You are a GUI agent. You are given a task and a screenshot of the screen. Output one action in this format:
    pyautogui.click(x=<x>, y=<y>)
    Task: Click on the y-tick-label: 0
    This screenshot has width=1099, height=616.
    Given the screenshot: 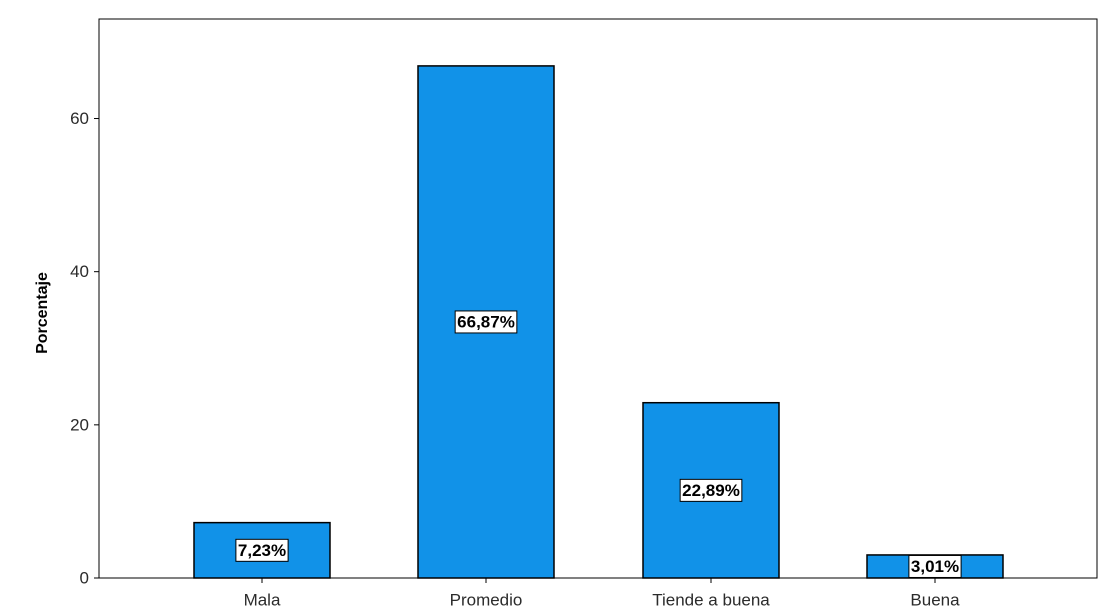 What is the action you would take?
    pyautogui.click(x=84, y=578)
    